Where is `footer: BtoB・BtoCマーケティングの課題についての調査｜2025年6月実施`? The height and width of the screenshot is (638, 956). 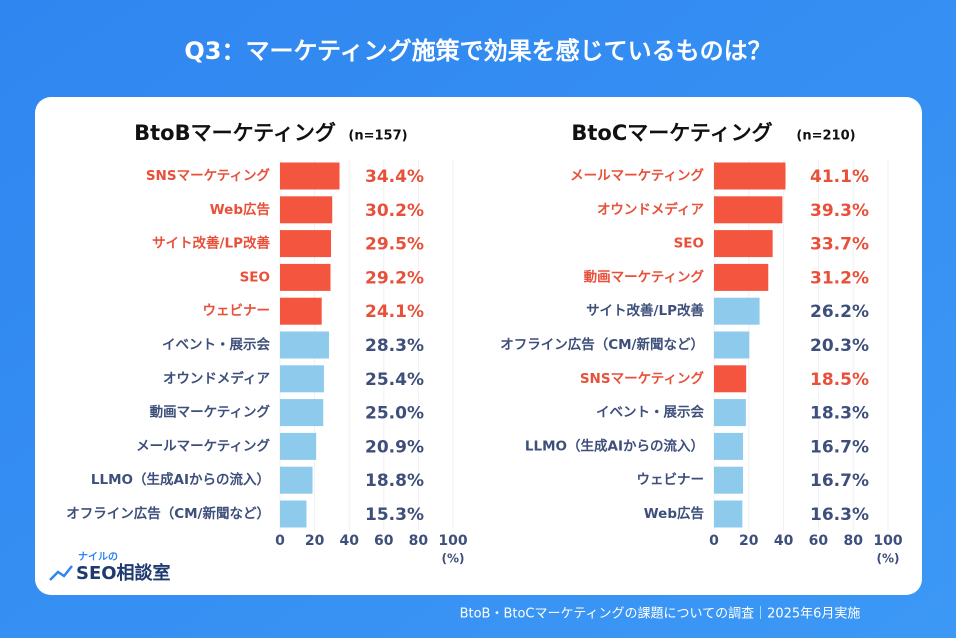
footer: BtoB・BtoCマーケティングの課題についての調査｜2025年6月実施 is located at coordinates (660, 614).